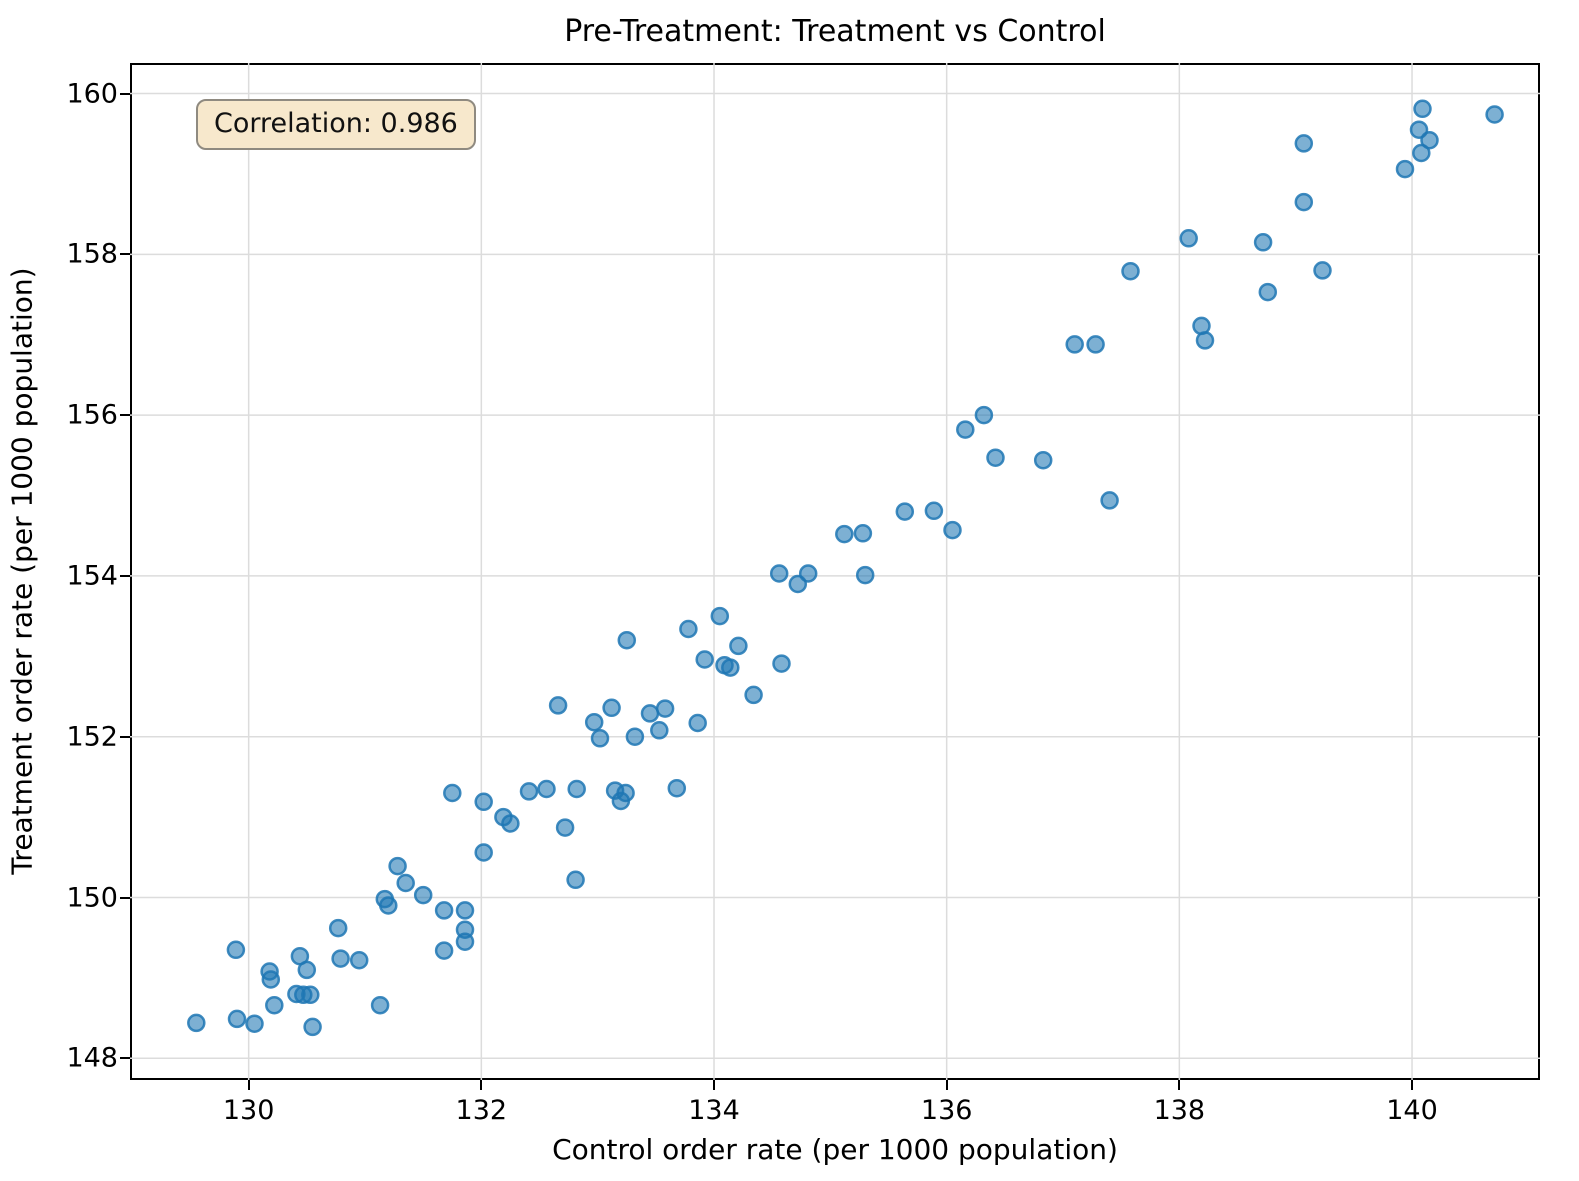 The width and height of the screenshot is (1579, 1181). I want to click on x-tick-label: 132, so click(481, 1110).